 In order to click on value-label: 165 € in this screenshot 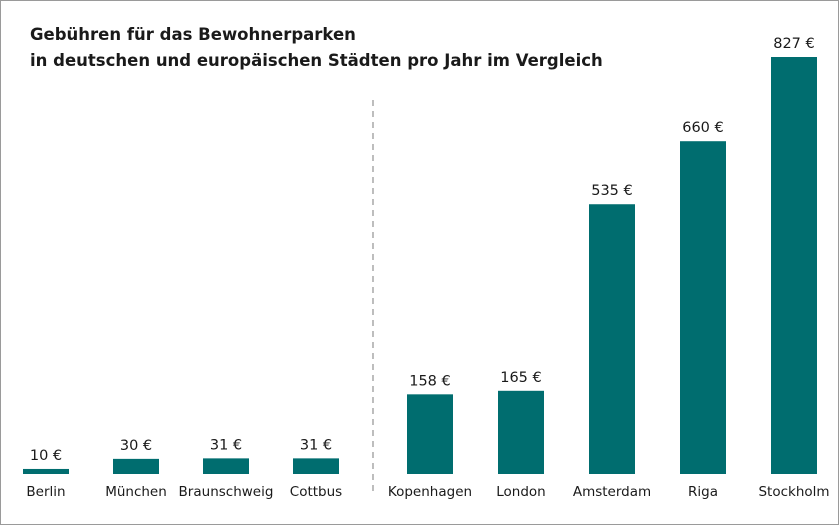, I will do `click(521, 378)`.